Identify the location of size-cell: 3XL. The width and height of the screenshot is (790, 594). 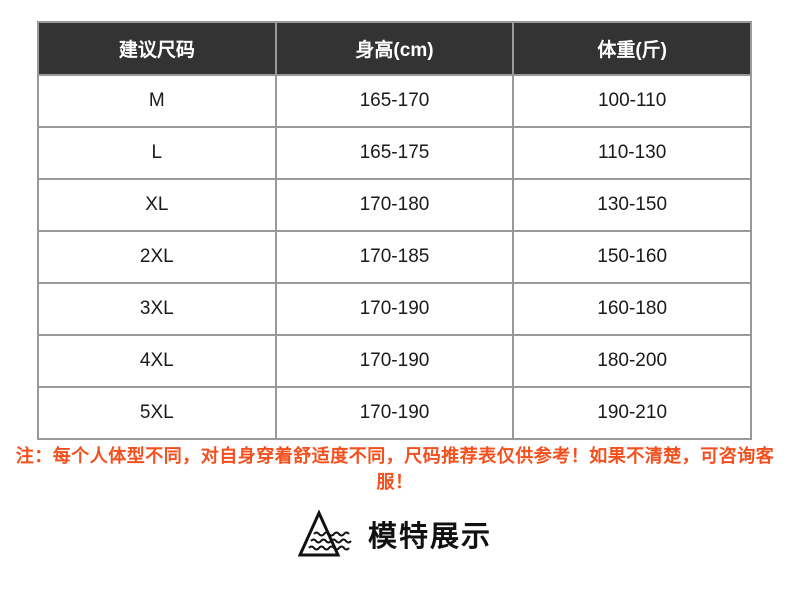
(157, 309).